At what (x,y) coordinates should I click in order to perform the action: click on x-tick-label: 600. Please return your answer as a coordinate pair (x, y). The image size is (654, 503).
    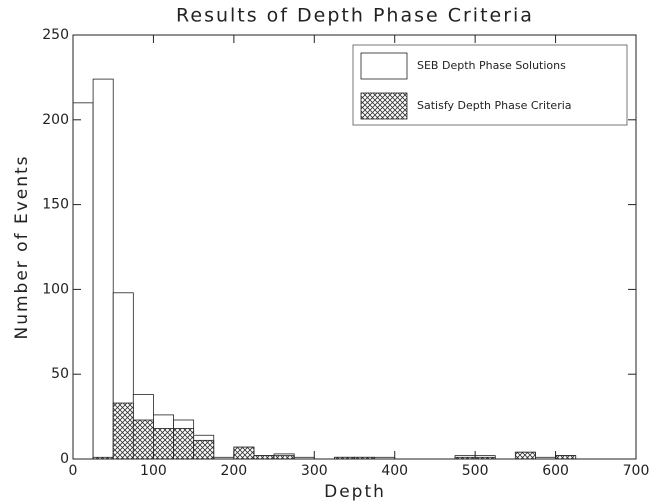
    Looking at the image, I should click on (555, 471).